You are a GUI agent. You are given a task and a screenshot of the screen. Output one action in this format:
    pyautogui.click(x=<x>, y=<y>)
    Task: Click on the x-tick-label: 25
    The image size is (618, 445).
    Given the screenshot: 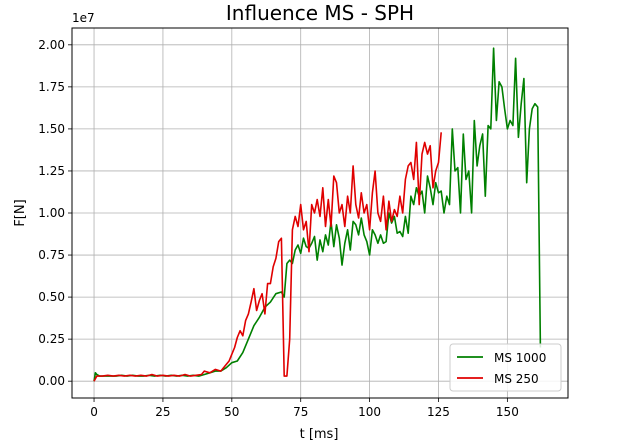 What is the action you would take?
    pyautogui.click(x=162, y=412)
    